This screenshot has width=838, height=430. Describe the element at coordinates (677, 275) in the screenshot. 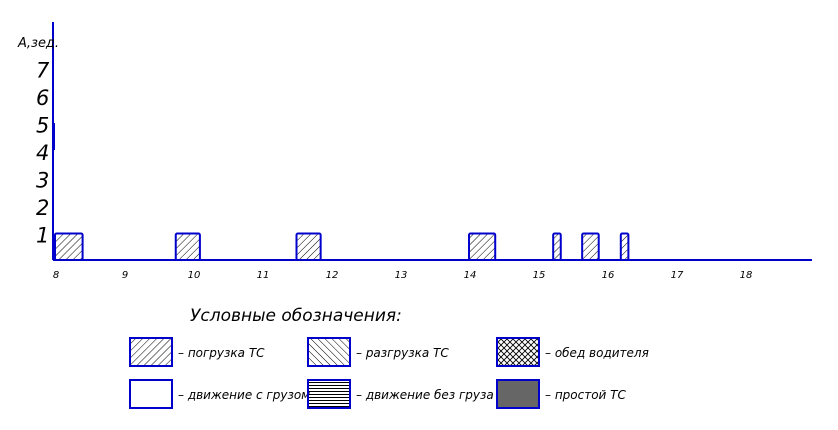

I see `x-tick-label: 17` at that location.